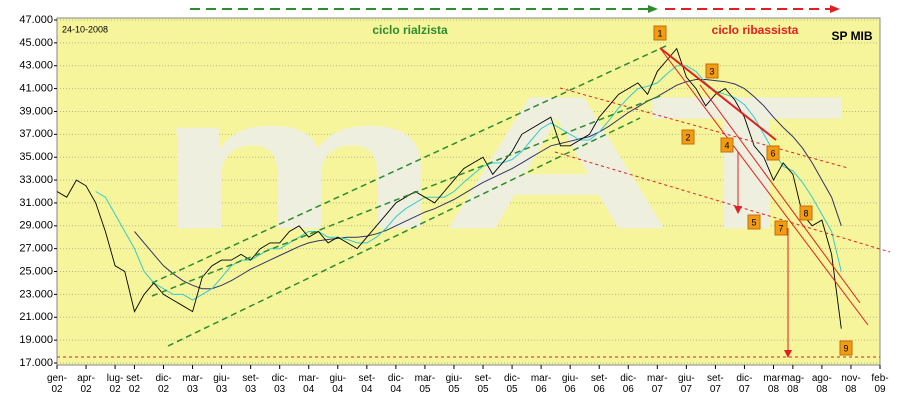 The width and height of the screenshot is (906, 409). Describe the element at coordinates (715, 384) in the screenshot. I see `x-tick-label: set-07` at that location.